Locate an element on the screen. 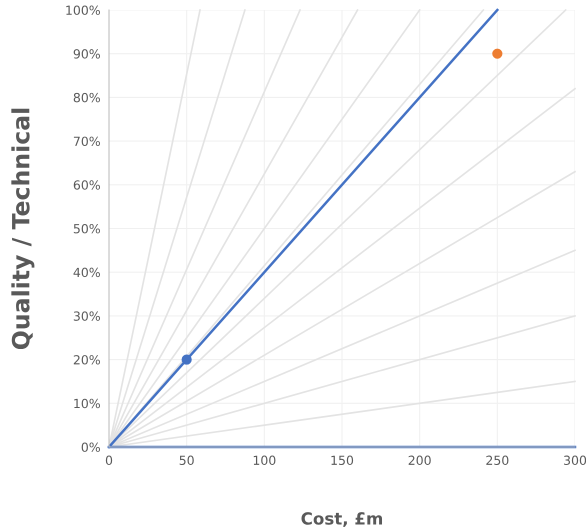 This screenshot has width=586, height=528. y-tick-label: 0% is located at coordinates (91, 447).